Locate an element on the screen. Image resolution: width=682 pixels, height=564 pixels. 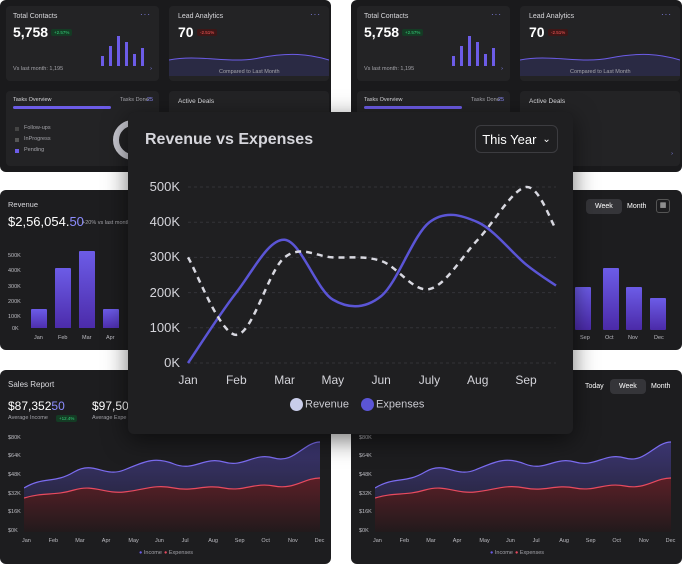
contacts-mini-bars is located at coordinates (122, 51).